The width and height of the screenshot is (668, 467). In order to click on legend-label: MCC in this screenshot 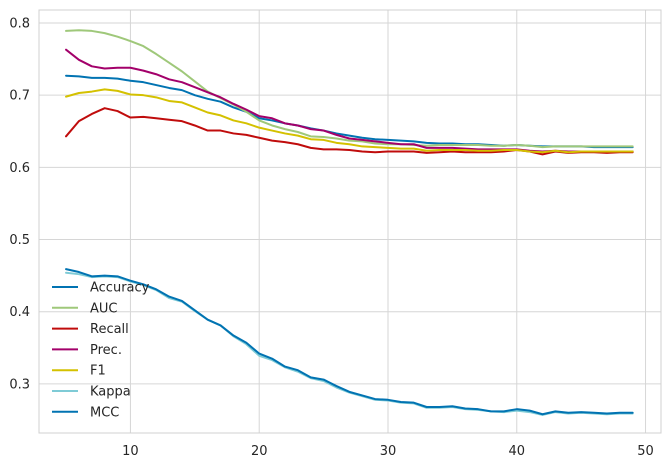, I will do `click(104, 412)`.